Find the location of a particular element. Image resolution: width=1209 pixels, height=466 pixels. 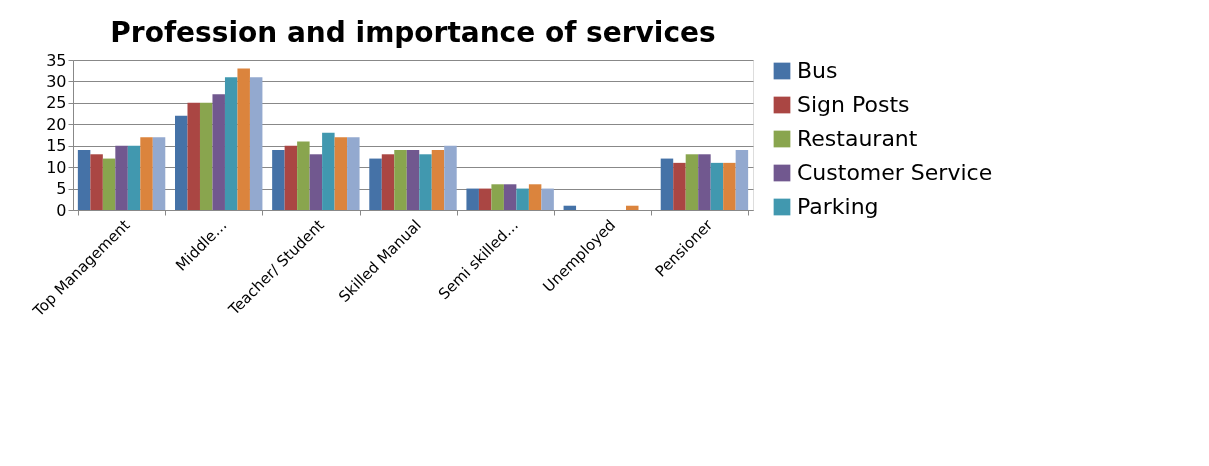

y-tick-label: 10 is located at coordinates (56, 167).